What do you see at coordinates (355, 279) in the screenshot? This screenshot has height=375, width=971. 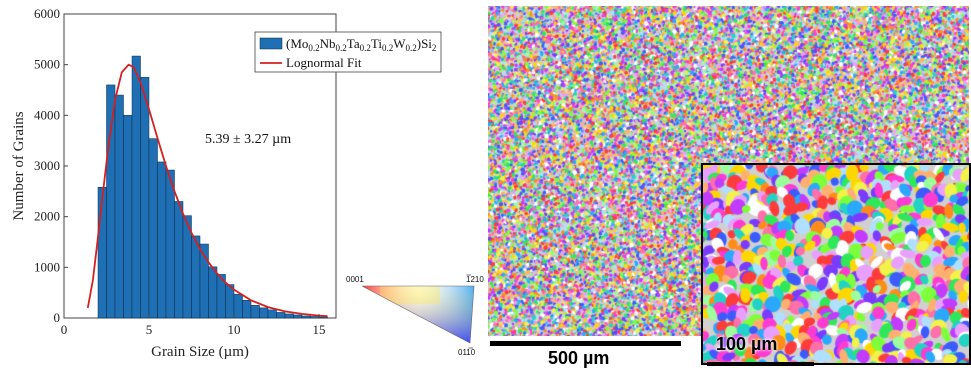 I see `ipf-label-0001: 0001` at bounding box center [355, 279].